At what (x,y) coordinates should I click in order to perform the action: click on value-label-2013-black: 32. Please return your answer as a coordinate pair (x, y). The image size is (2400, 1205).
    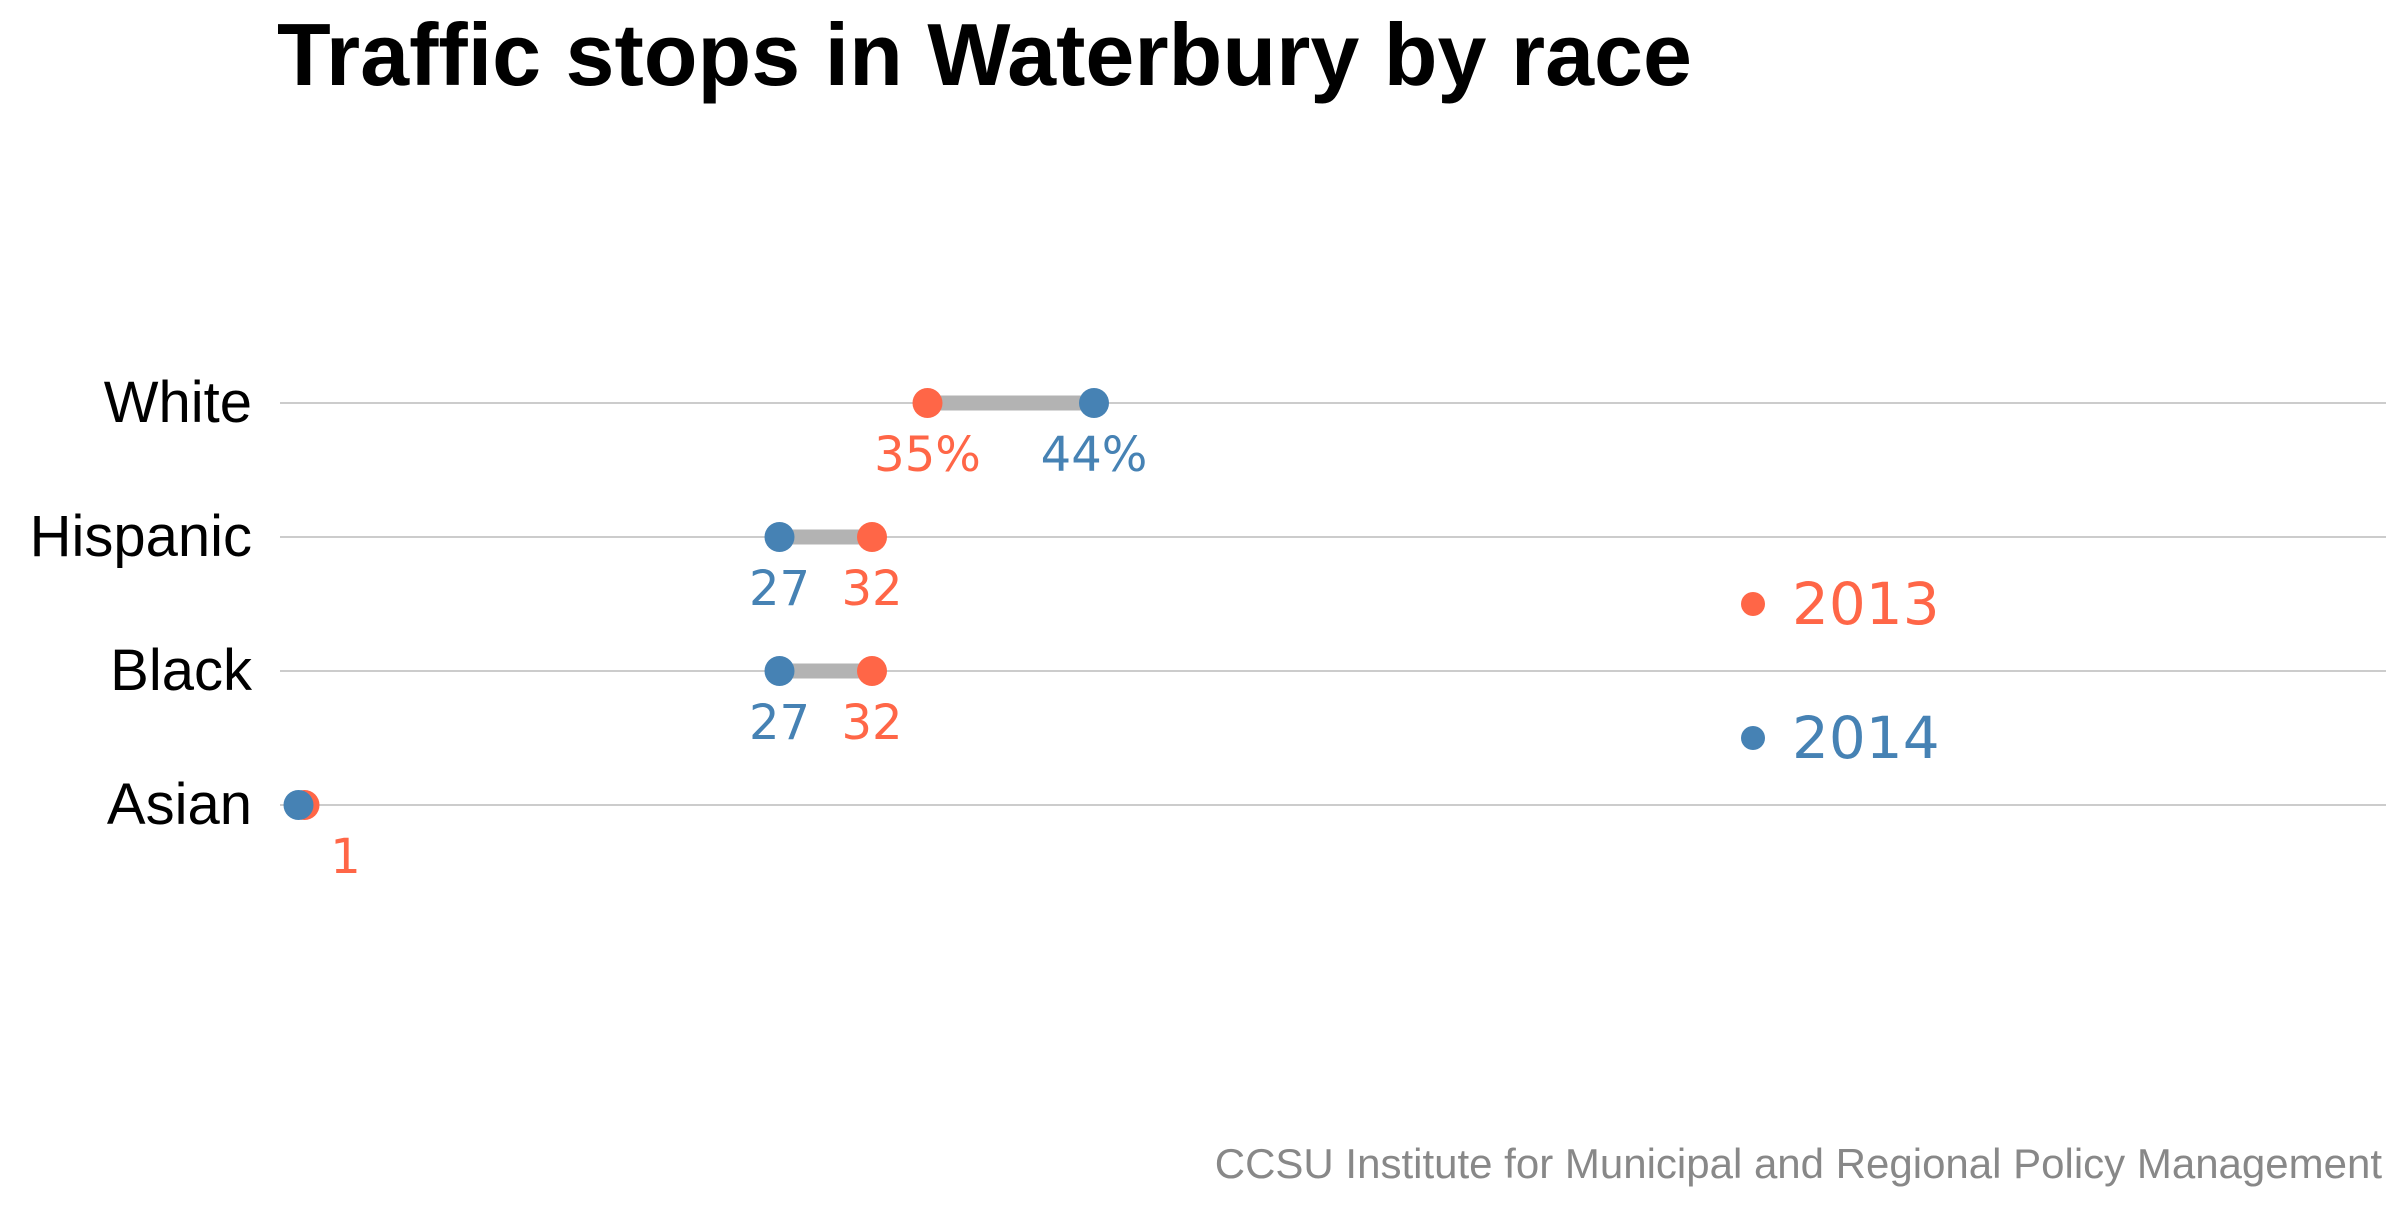
    Looking at the image, I should click on (871, 723).